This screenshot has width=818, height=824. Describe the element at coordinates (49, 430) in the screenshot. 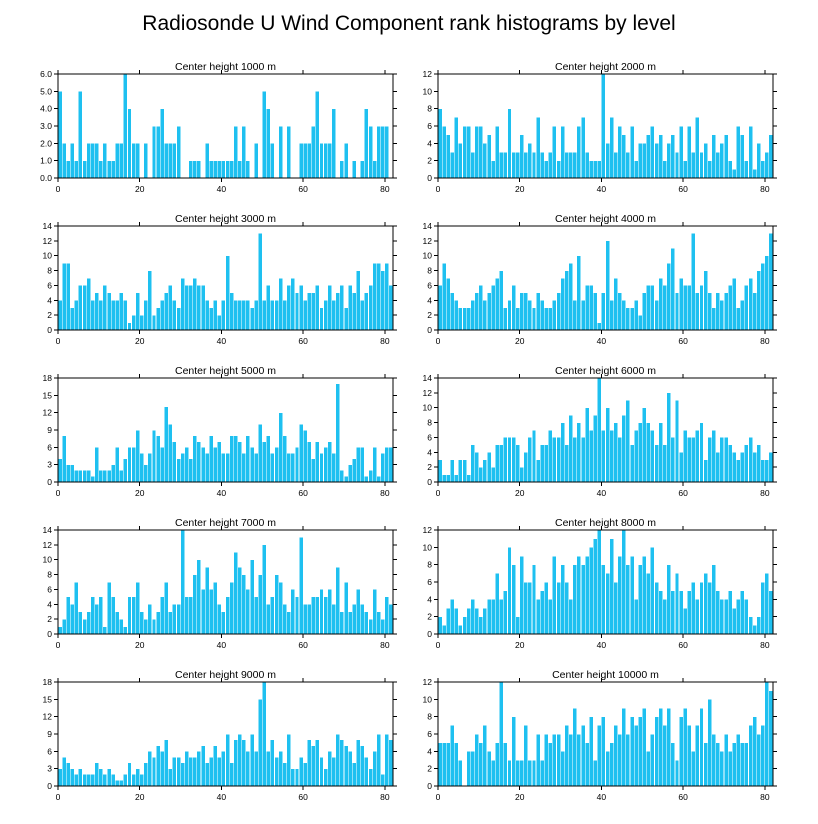

I see `y-tick-label: 9` at that location.